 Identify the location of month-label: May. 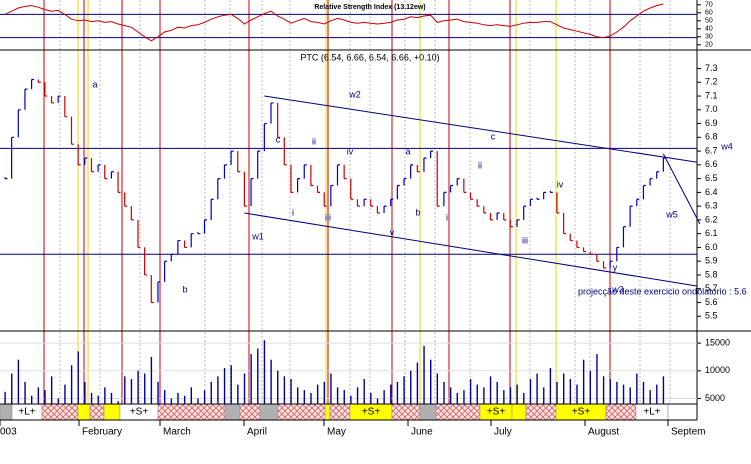
(336, 432).